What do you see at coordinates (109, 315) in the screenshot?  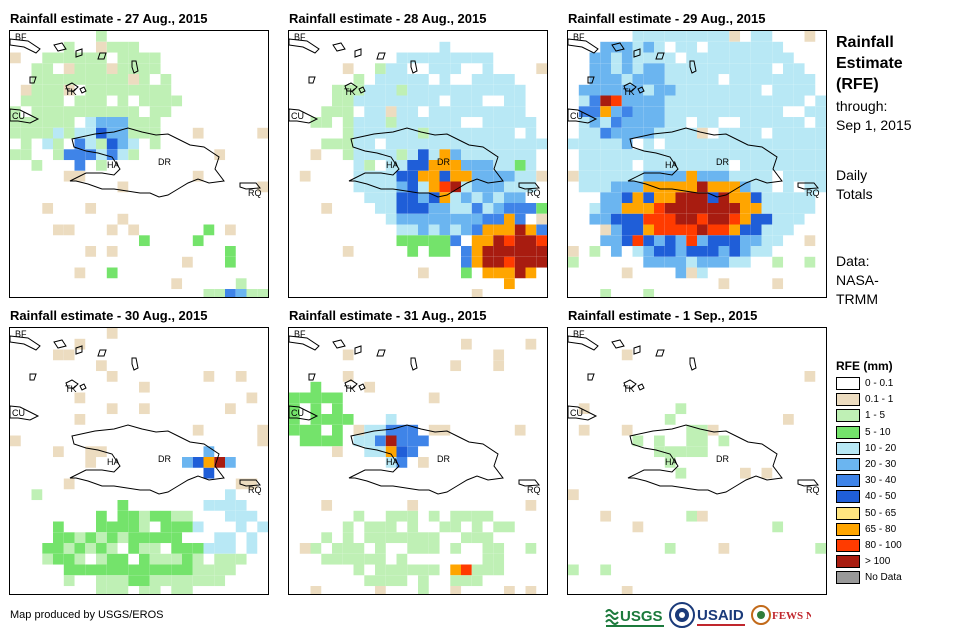 I see `panel-title-30aug: Rainfall estimate - 30 Aug., 2015` at bounding box center [109, 315].